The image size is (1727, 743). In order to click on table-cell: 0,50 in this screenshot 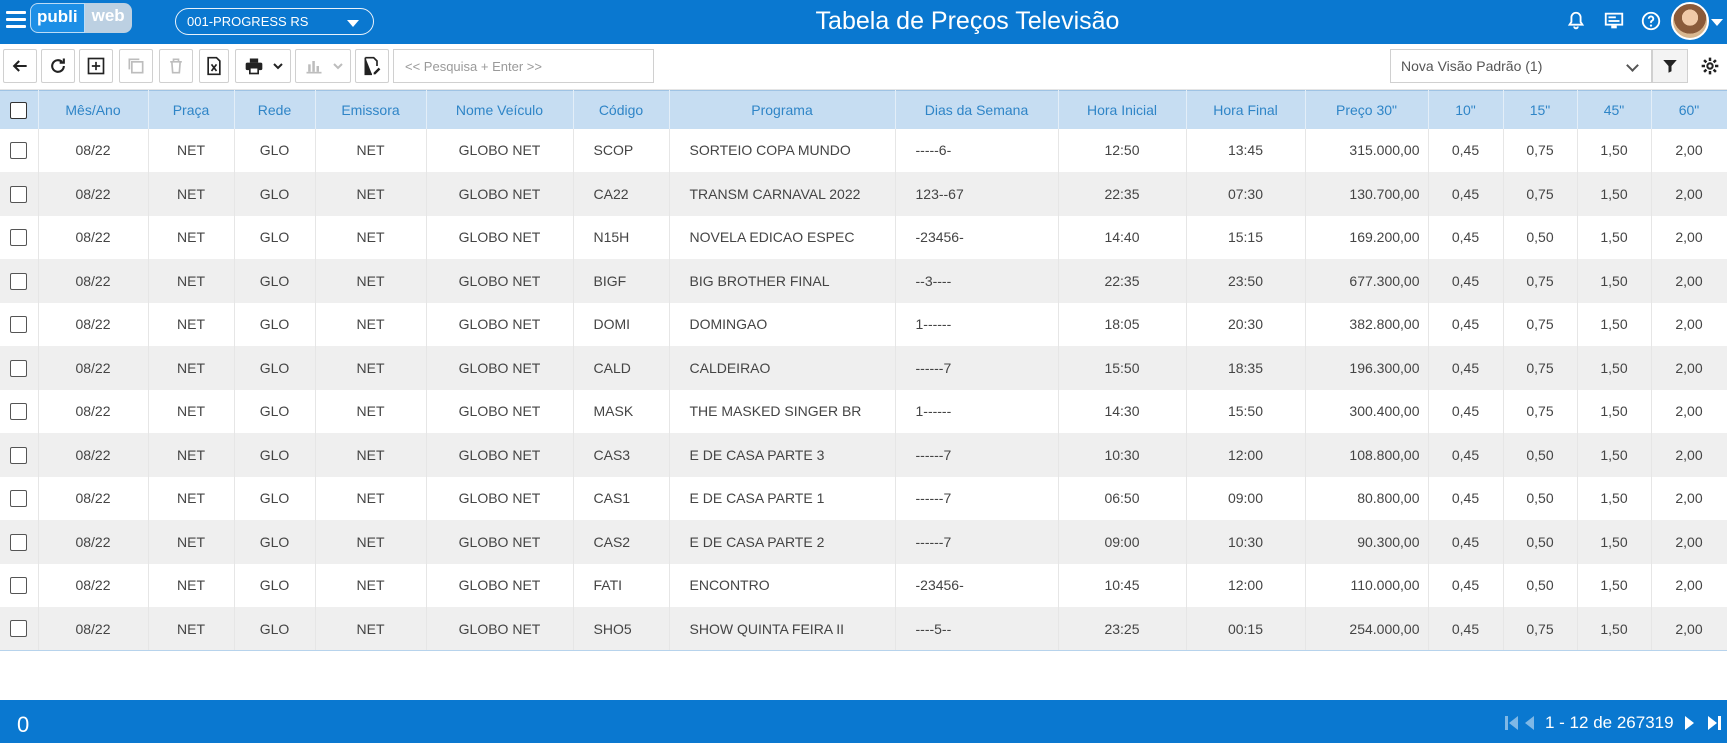, I will do `click(1540, 585)`.